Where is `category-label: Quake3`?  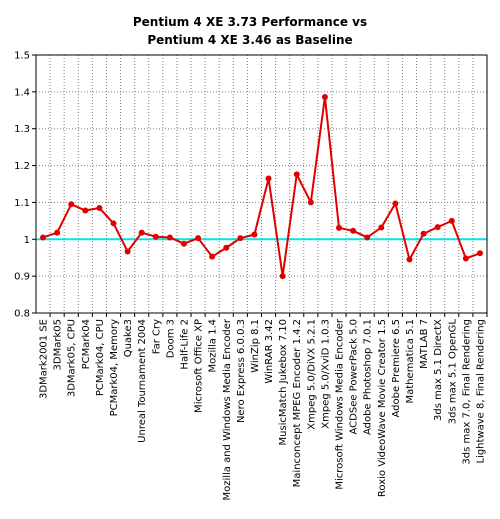 category-label: Quake3 is located at coordinates (128, 338).